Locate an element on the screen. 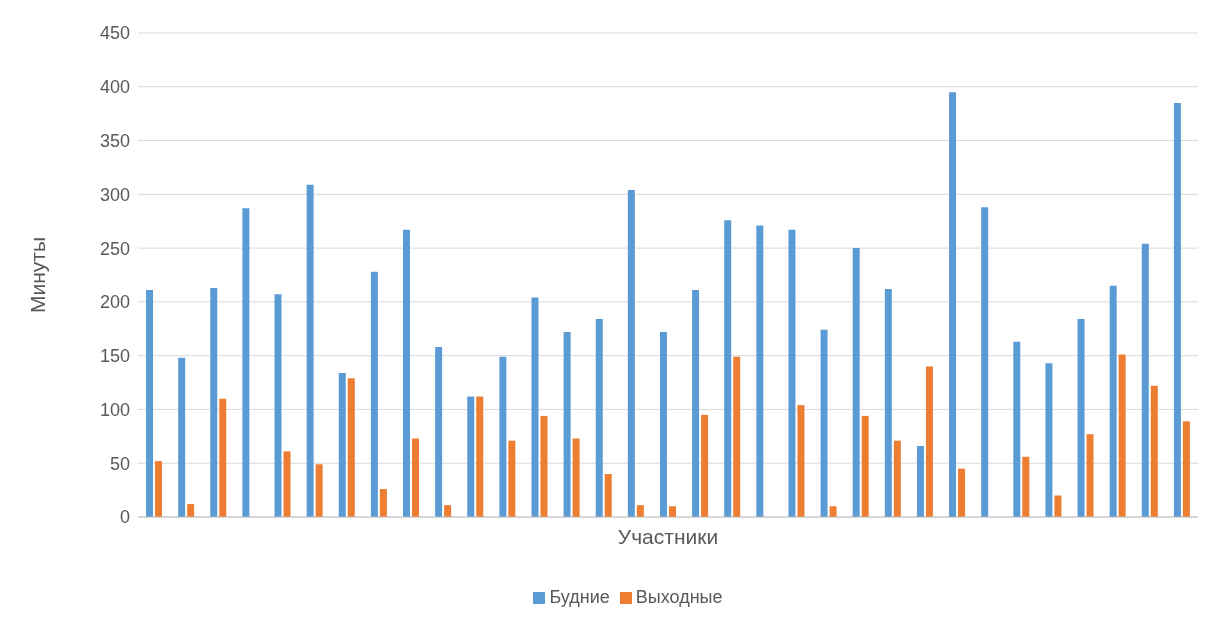  legend-label: Выходные is located at coordinates (679, 597).